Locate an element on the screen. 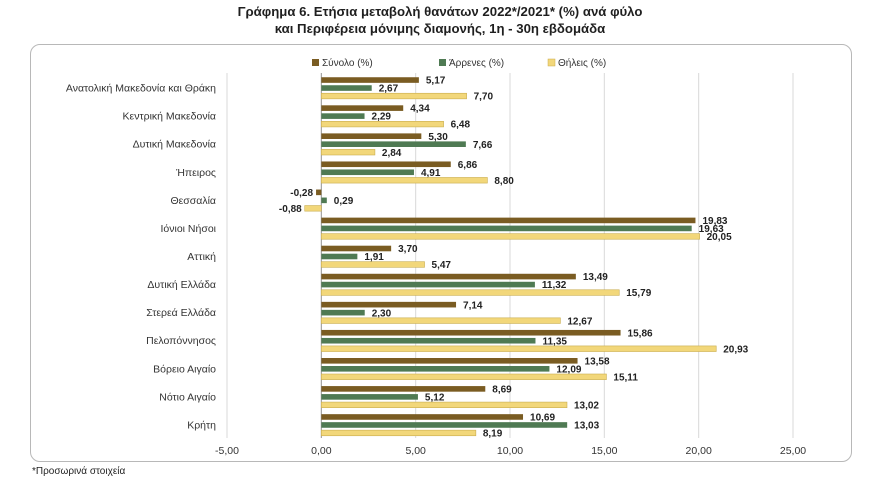 The height and width of the screenshot is (493, 880). data-label-2-12: 8,19 is located at coordinates (493, 434).